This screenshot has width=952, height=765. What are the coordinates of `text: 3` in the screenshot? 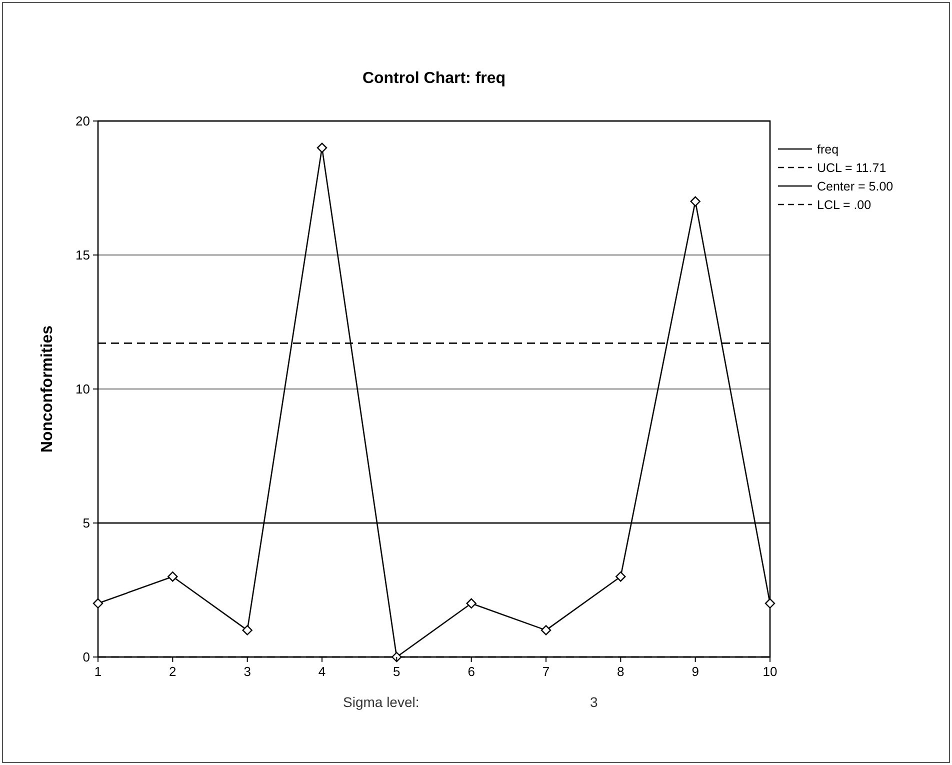 It's located at (594, 702).